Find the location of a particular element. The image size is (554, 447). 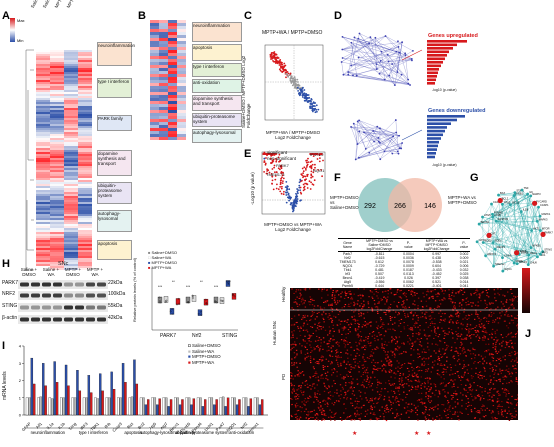

ppi-node-label: BCL2 is located at coordinates (505, 199).